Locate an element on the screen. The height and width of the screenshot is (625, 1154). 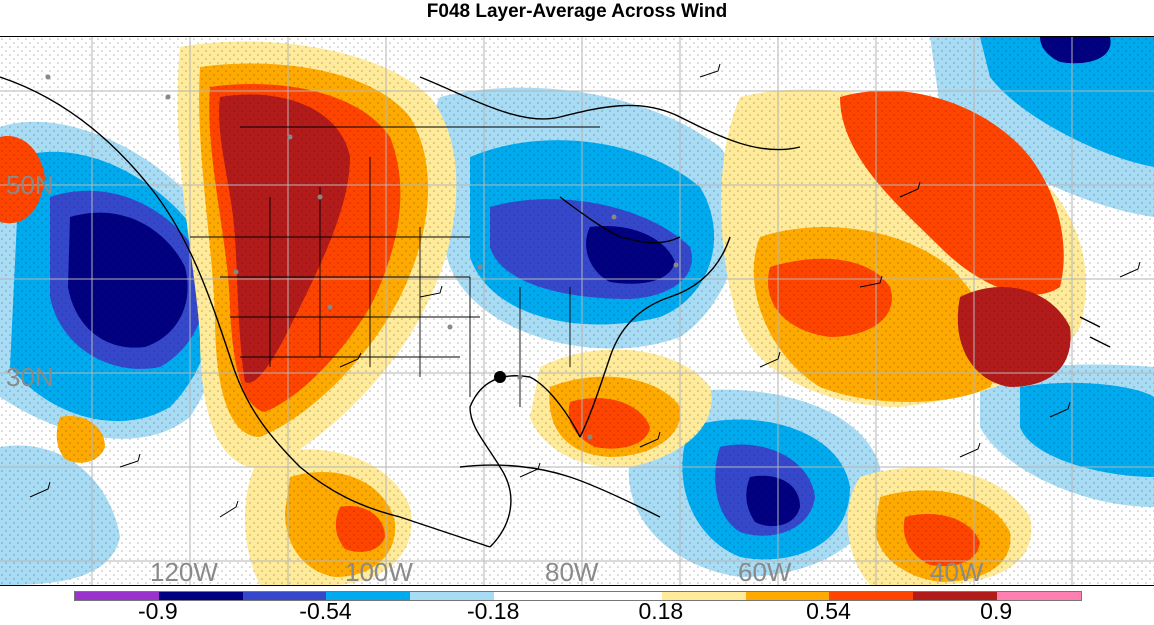
highlight-marker is located at coordinates (500, 377).